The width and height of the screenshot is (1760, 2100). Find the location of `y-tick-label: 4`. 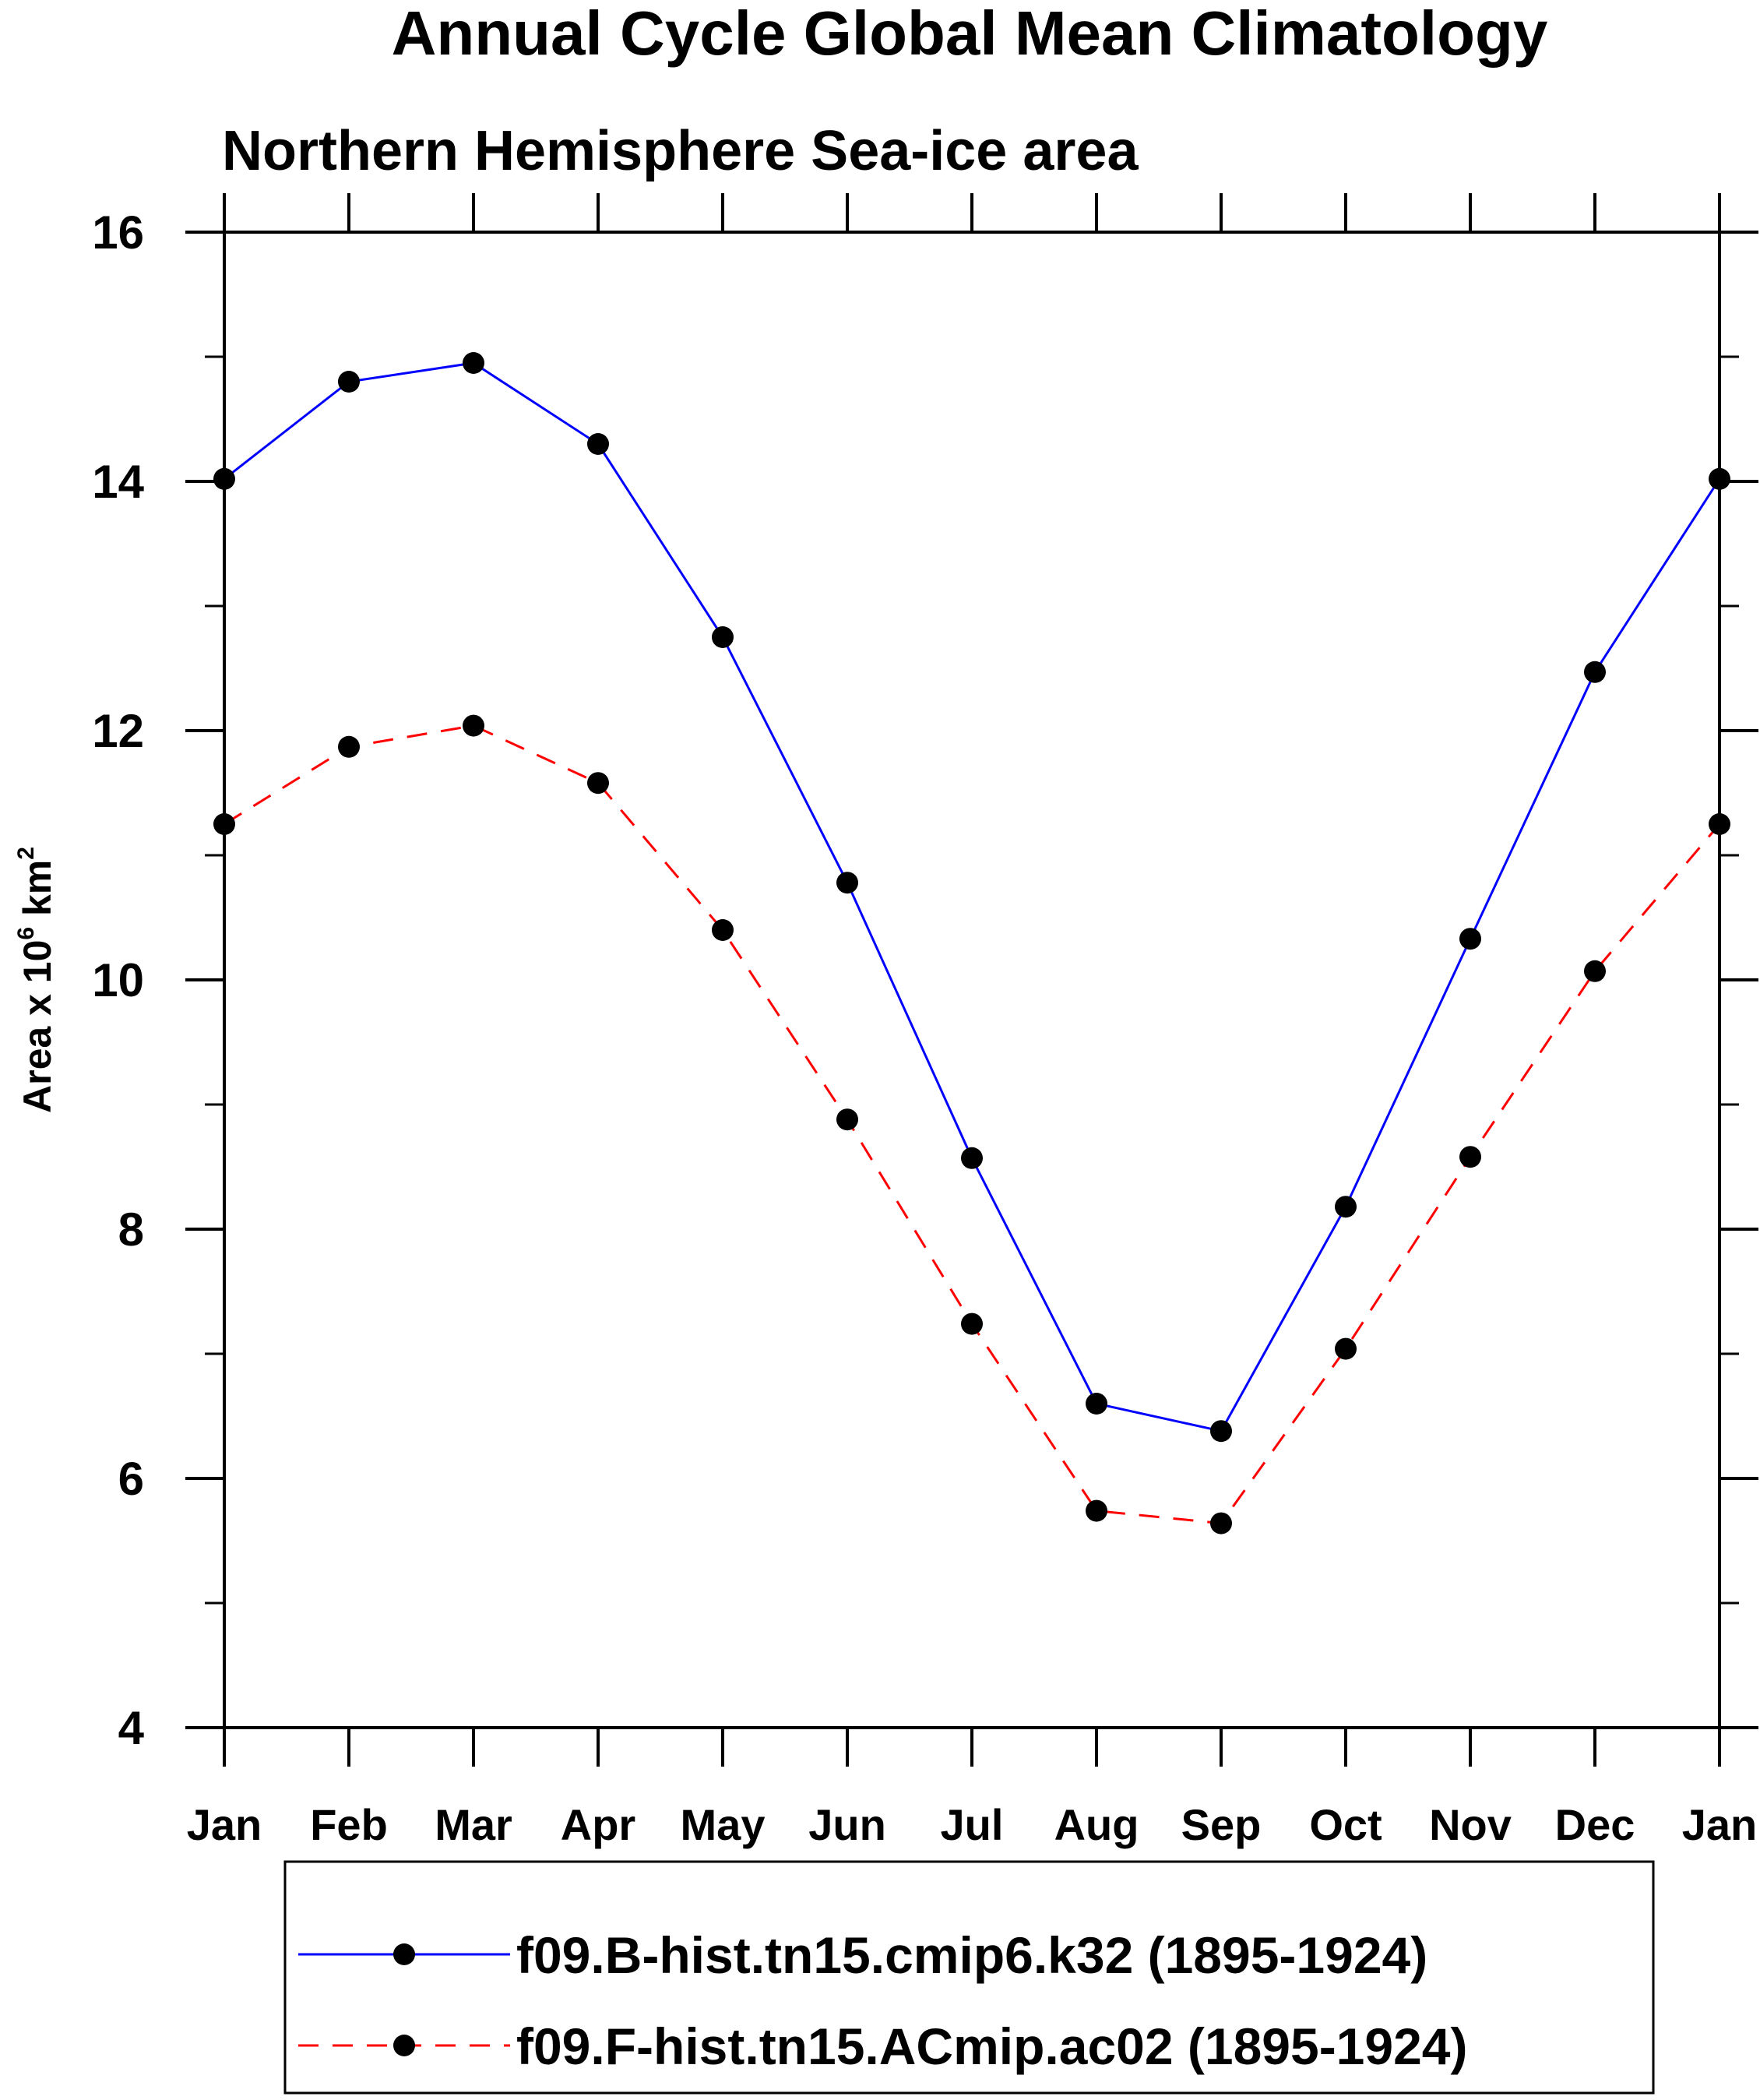

y-tick-label: 4 is located at coordinates (131, 1728).